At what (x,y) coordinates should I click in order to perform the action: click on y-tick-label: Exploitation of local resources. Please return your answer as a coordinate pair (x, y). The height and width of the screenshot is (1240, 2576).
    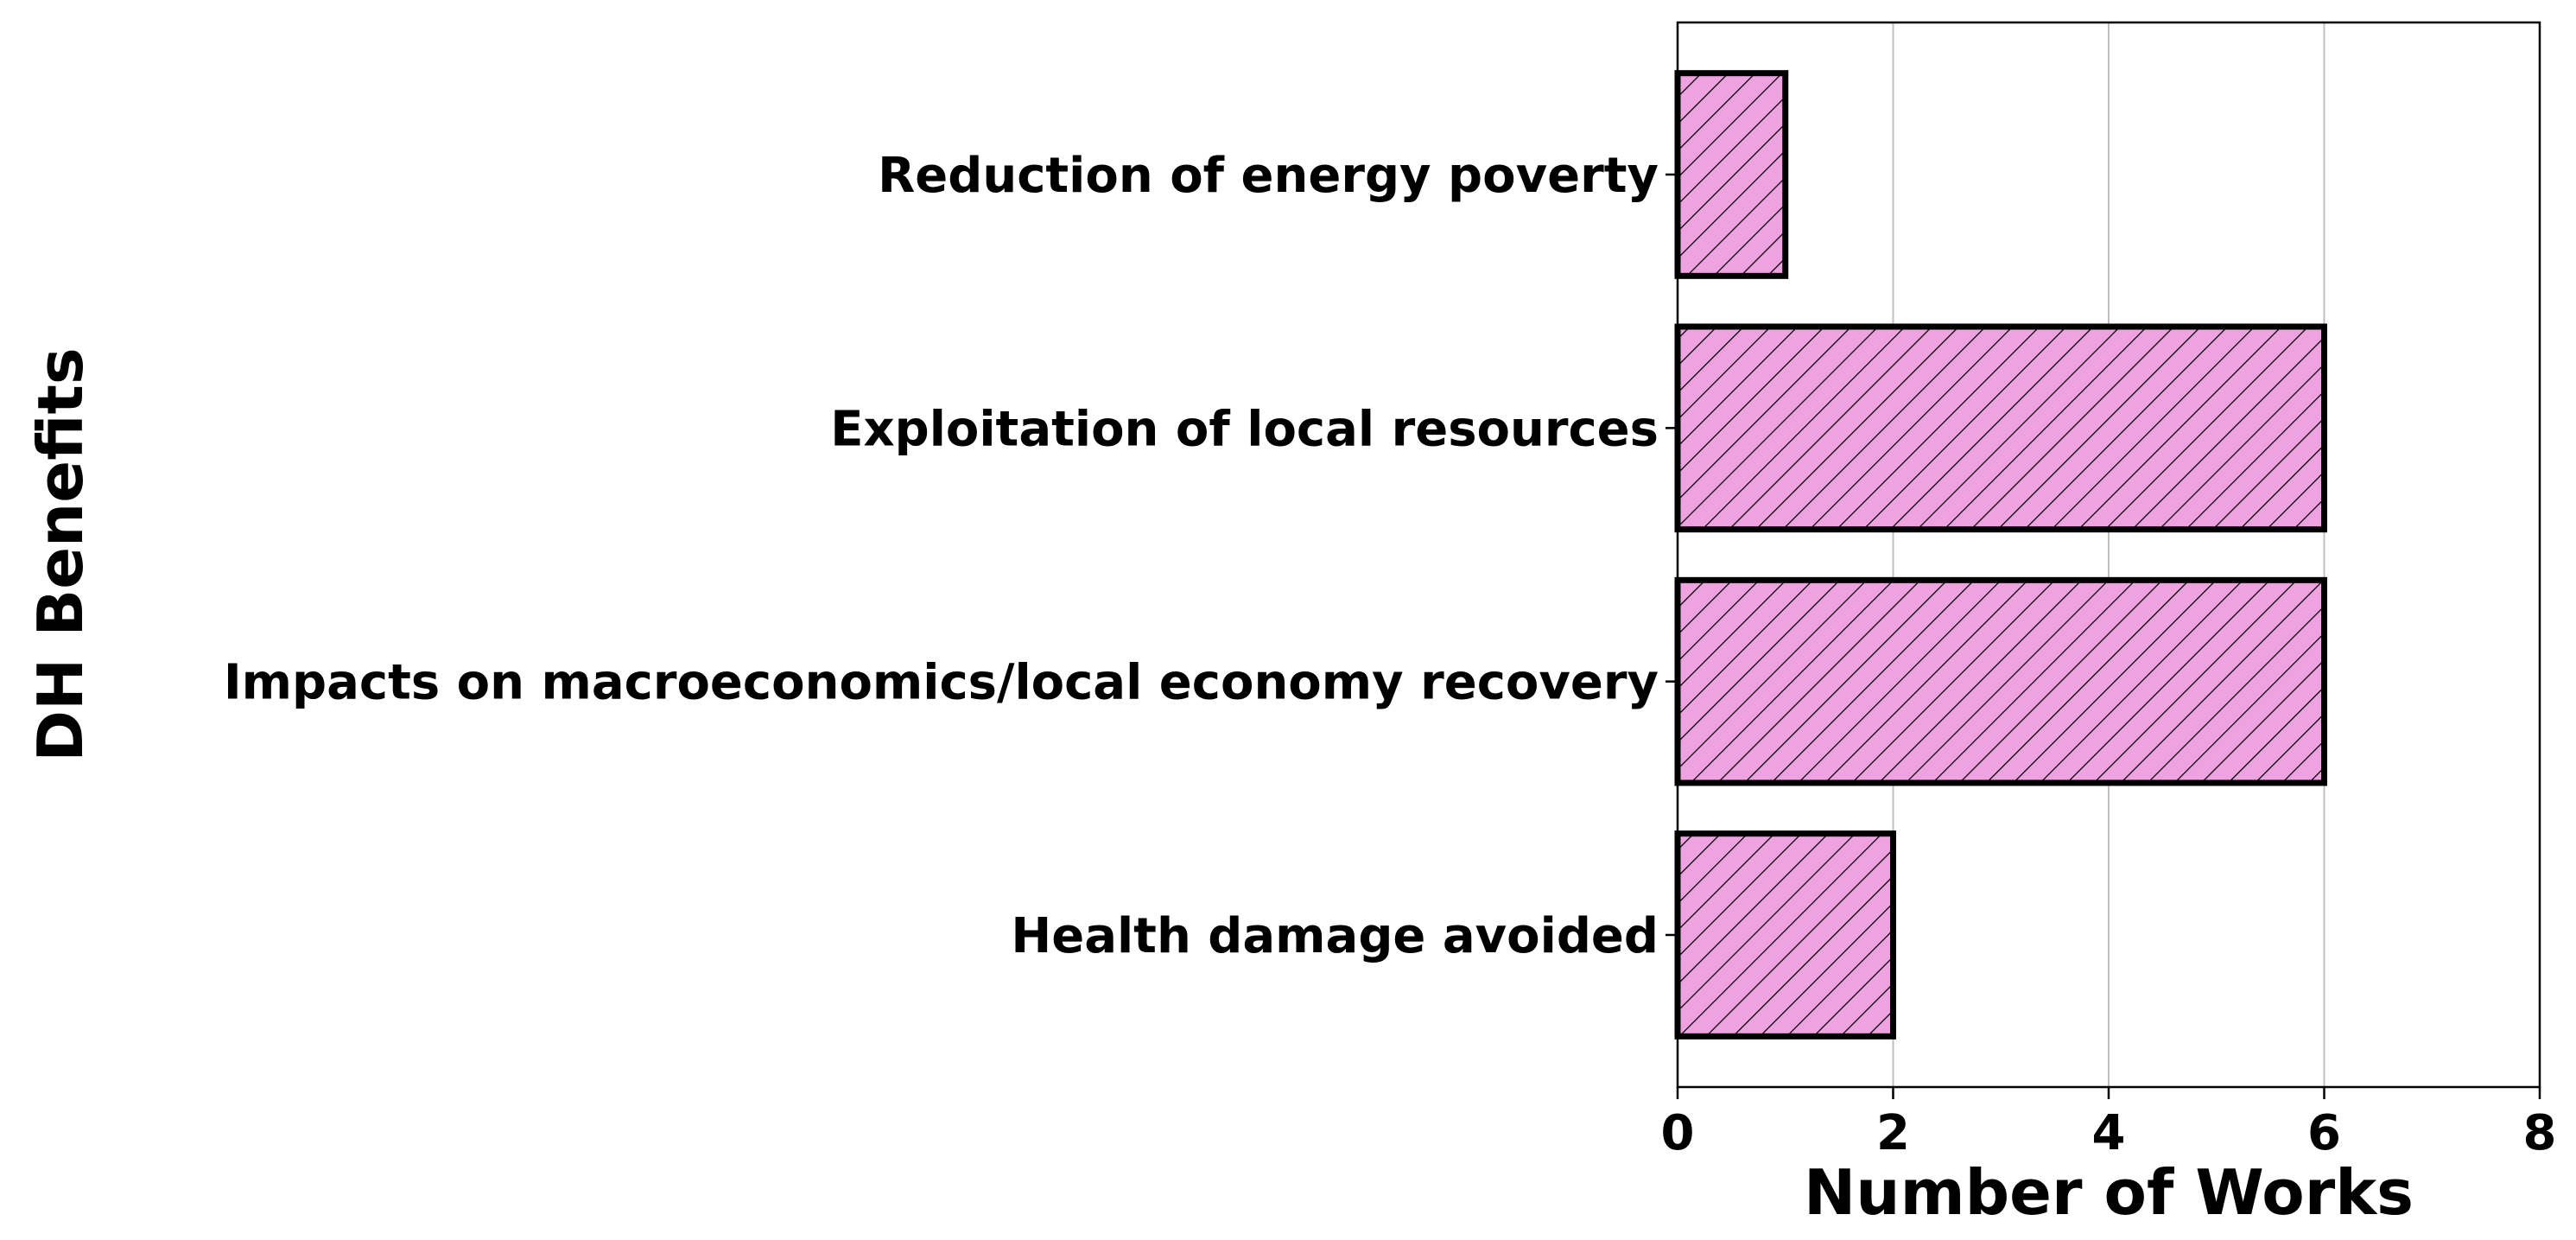
    Looking at the image, I should click on (1244, 429).